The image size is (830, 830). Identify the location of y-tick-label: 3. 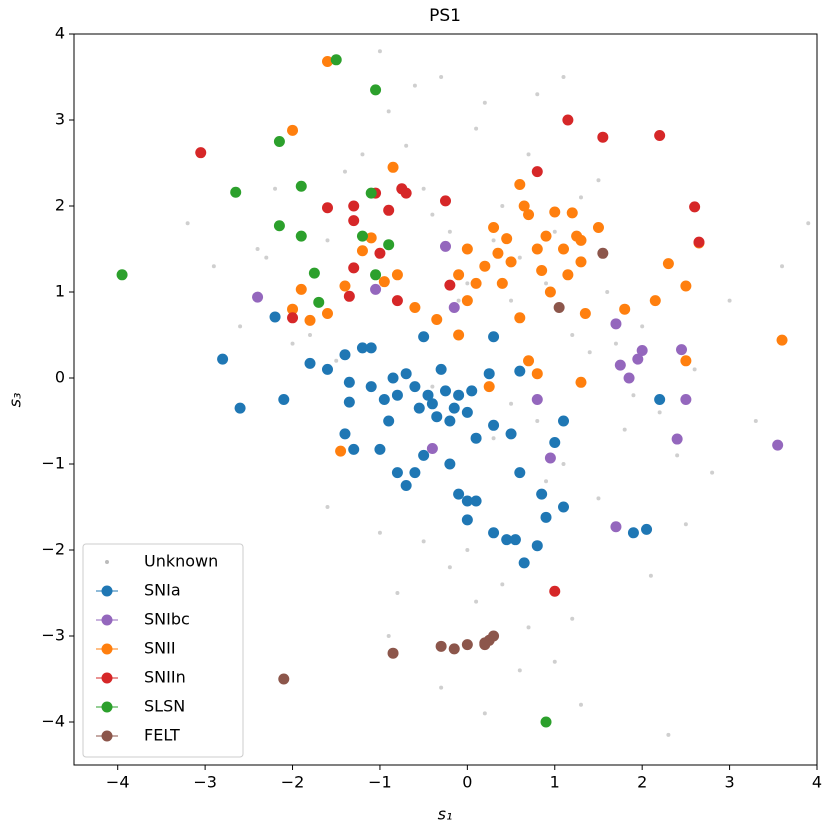
(60, 119).